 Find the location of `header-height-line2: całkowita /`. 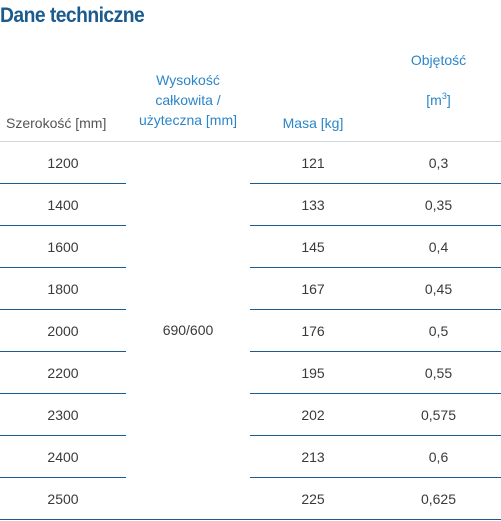

header-height-line2: całkowita / is located at coordinates (188, 100).